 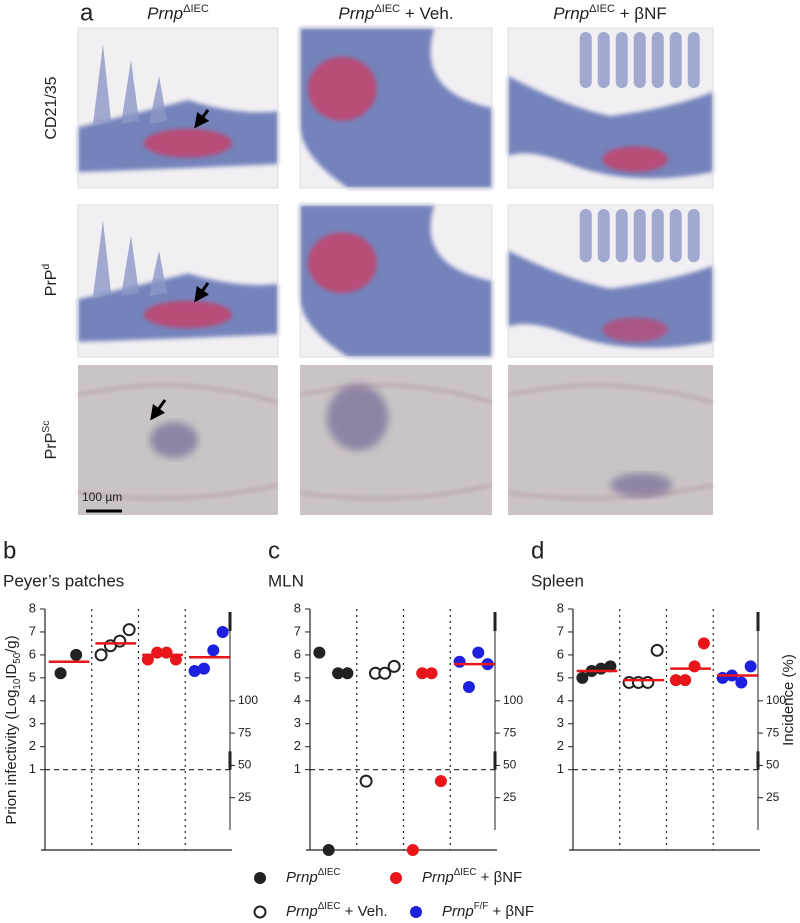 I want to click on label: PrnpΔIEC + Veh., so click(x=337, y=910).